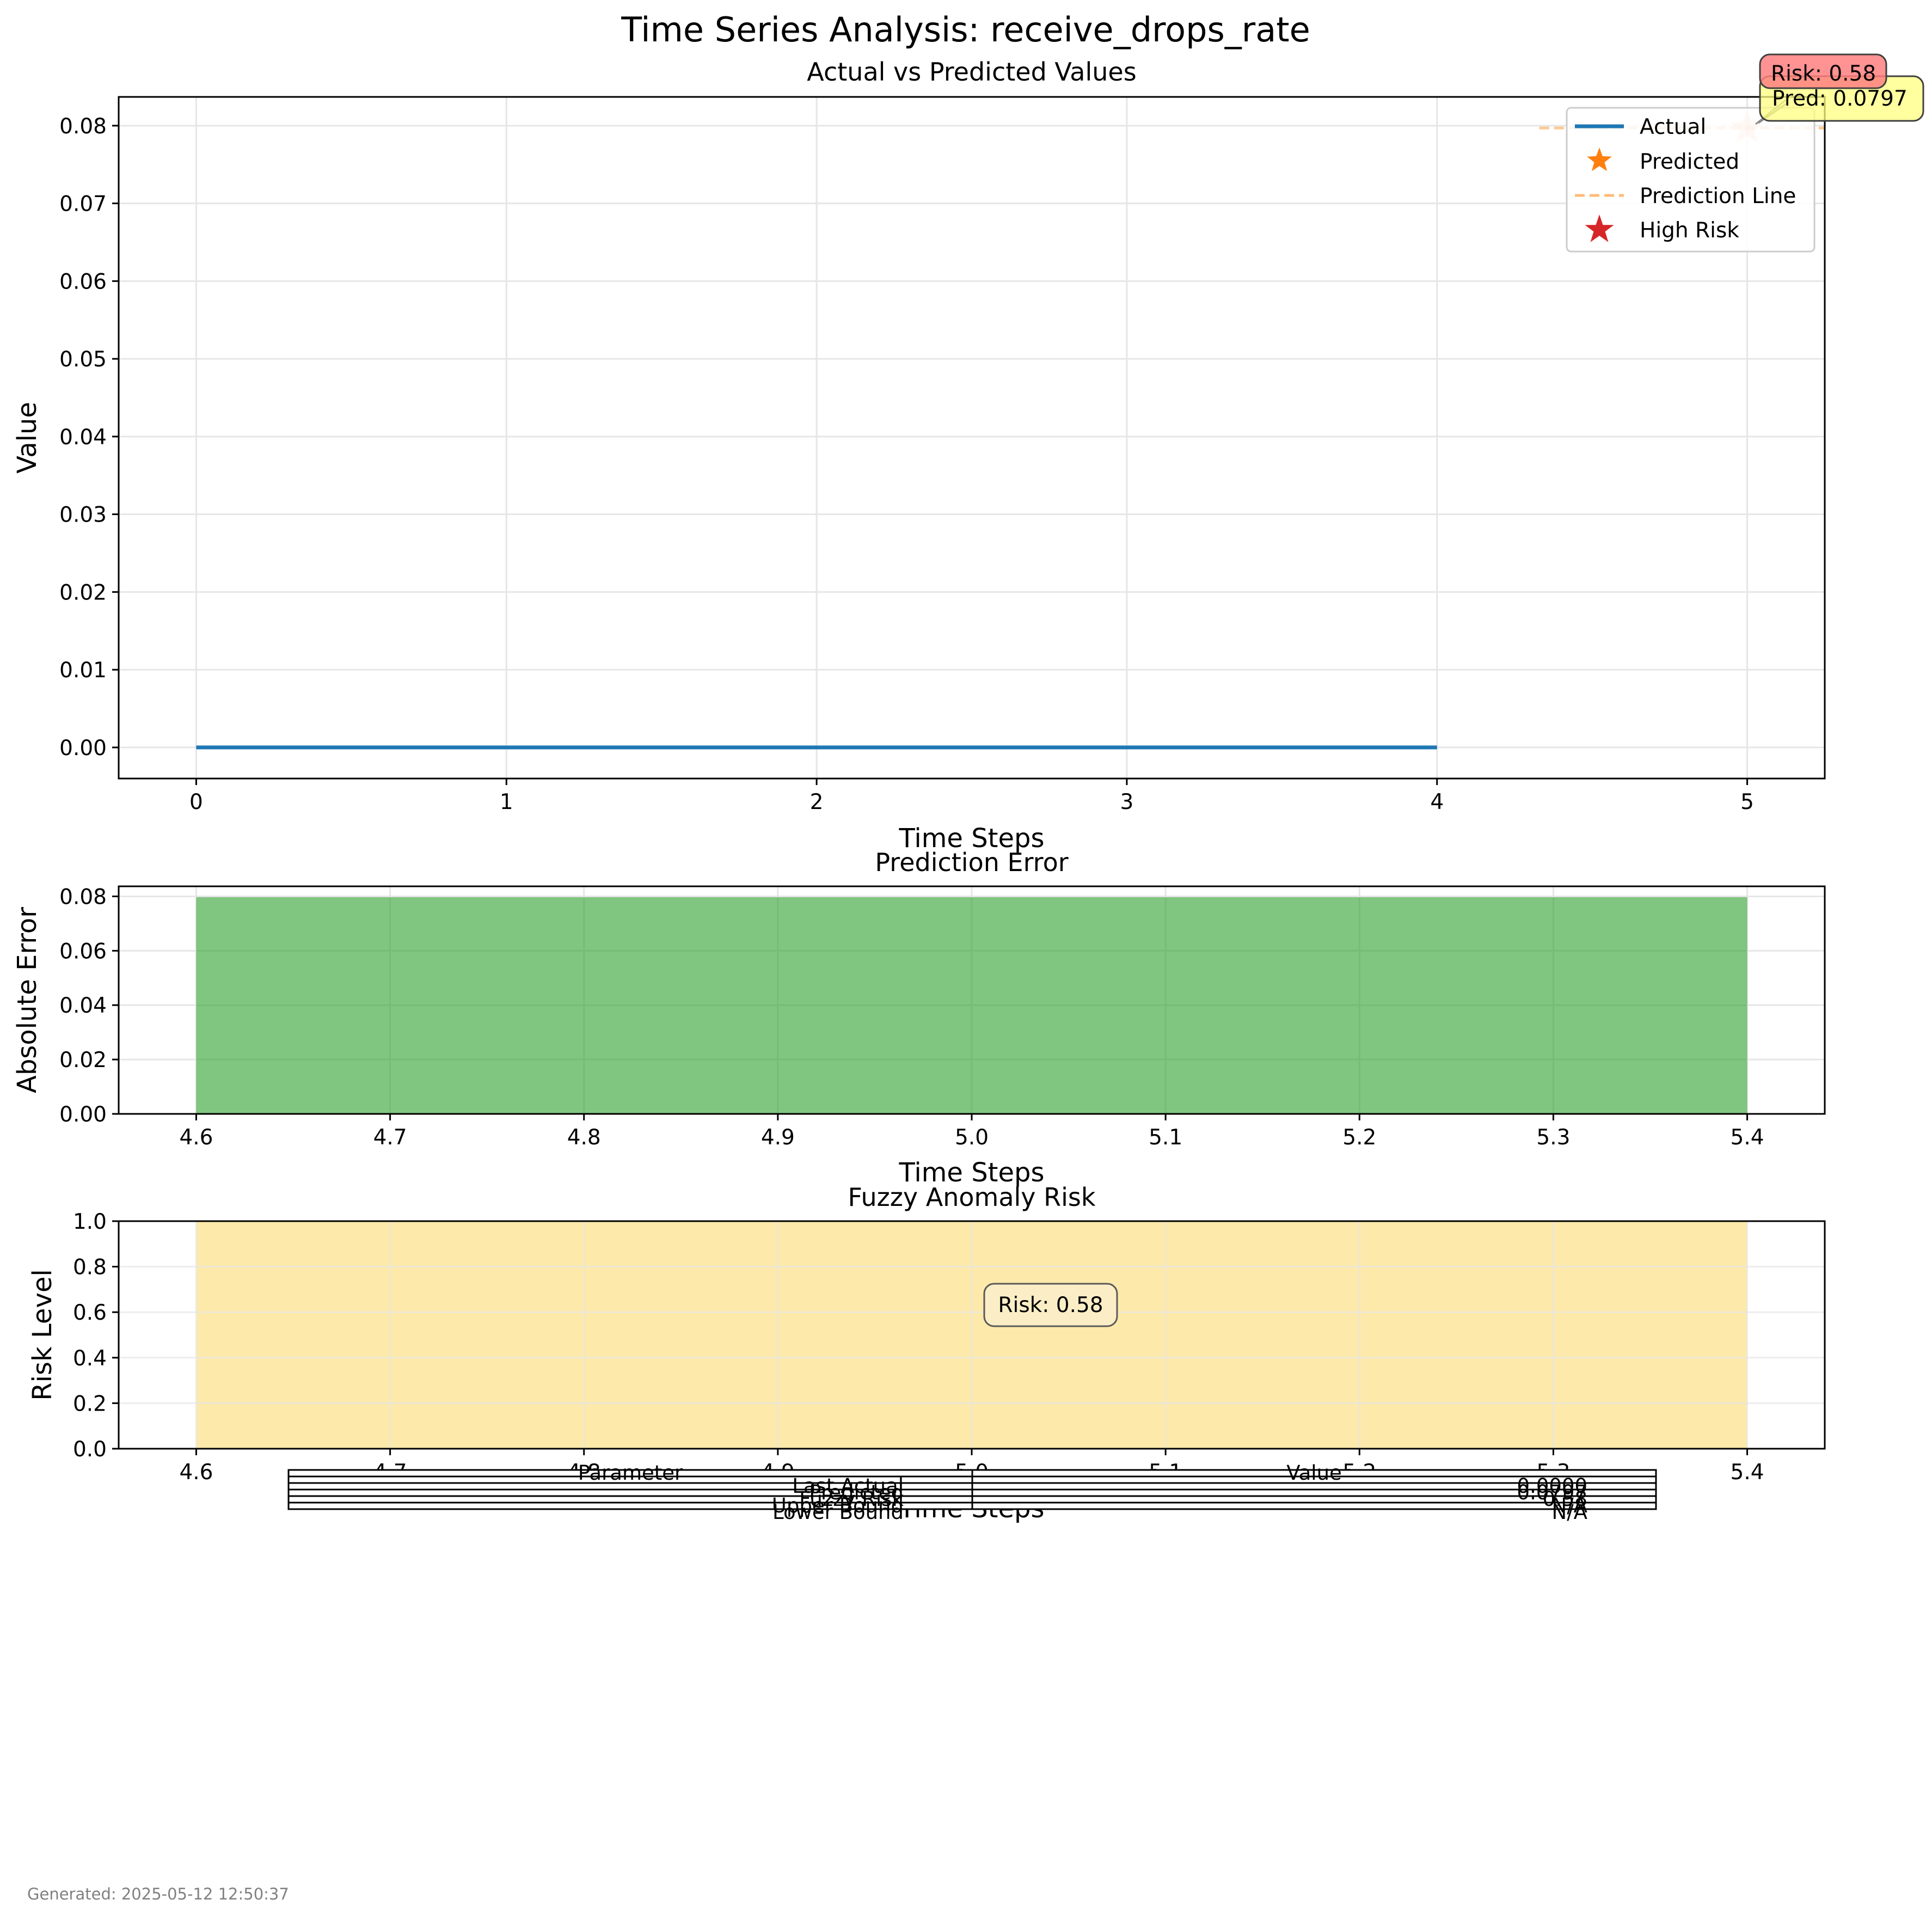 This screenshot has width=1932, height=1918. What do you see at coordinates (972, 1137) in the screenshot?
I see `x-tick-label: 5.0` at bounding box center [972, 1137].